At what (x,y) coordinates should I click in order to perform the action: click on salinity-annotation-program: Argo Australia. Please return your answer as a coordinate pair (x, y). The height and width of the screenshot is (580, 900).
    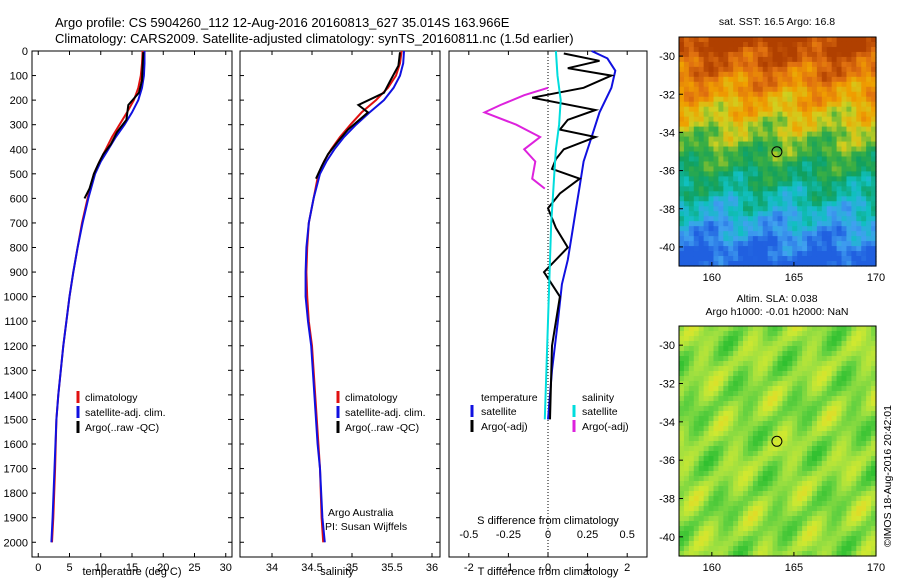
    Looking at the image, I should click on (361, 513).